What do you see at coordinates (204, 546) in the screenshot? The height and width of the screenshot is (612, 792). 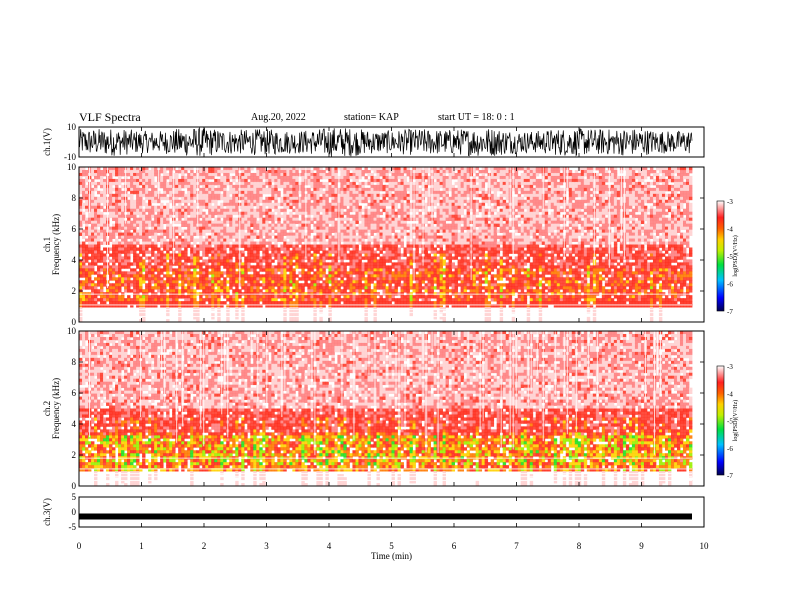 I see `x-tick-2: 2` at bounding box center [204, 546].